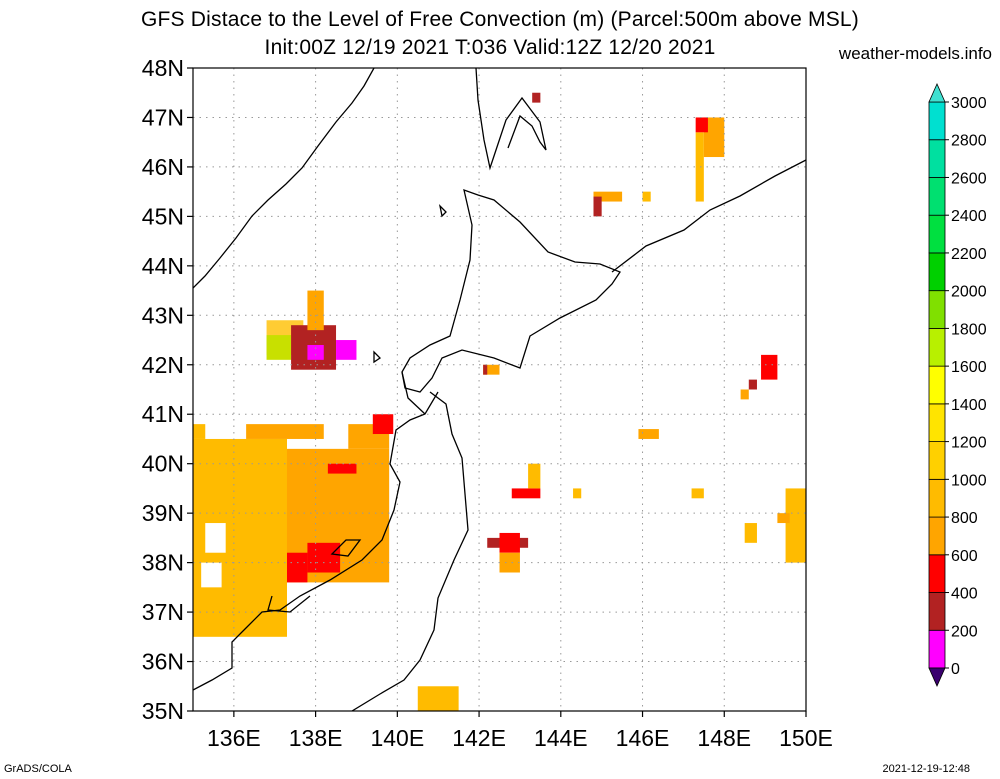 This screenshot has width=1000, height=779. Describe the element at coordinates (234, 738) in the screenshot. I see `tick-label-lon-136: 136E` at that location.